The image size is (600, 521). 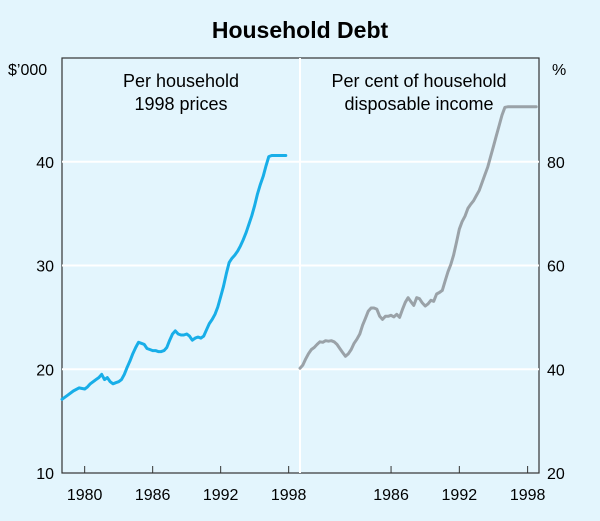 What do you see at coordinates (45, 267) in the screenshot?
I see `left-y-tick-label: 30` at bounding box center [45, 267].